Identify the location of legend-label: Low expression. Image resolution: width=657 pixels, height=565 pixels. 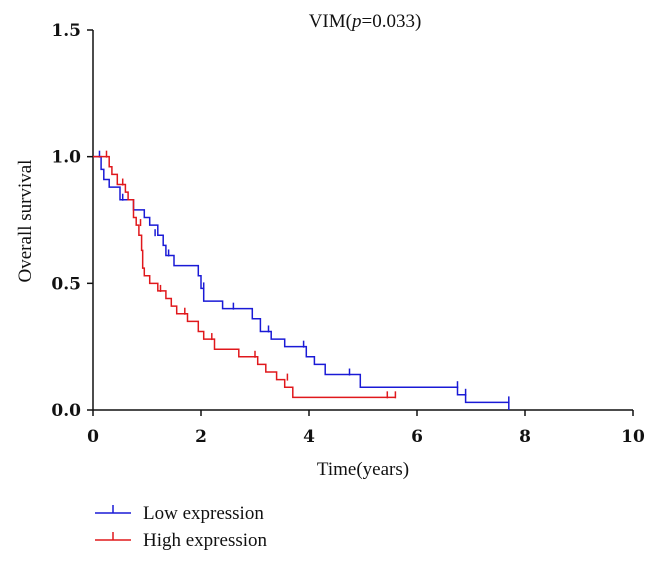
(203, 513).